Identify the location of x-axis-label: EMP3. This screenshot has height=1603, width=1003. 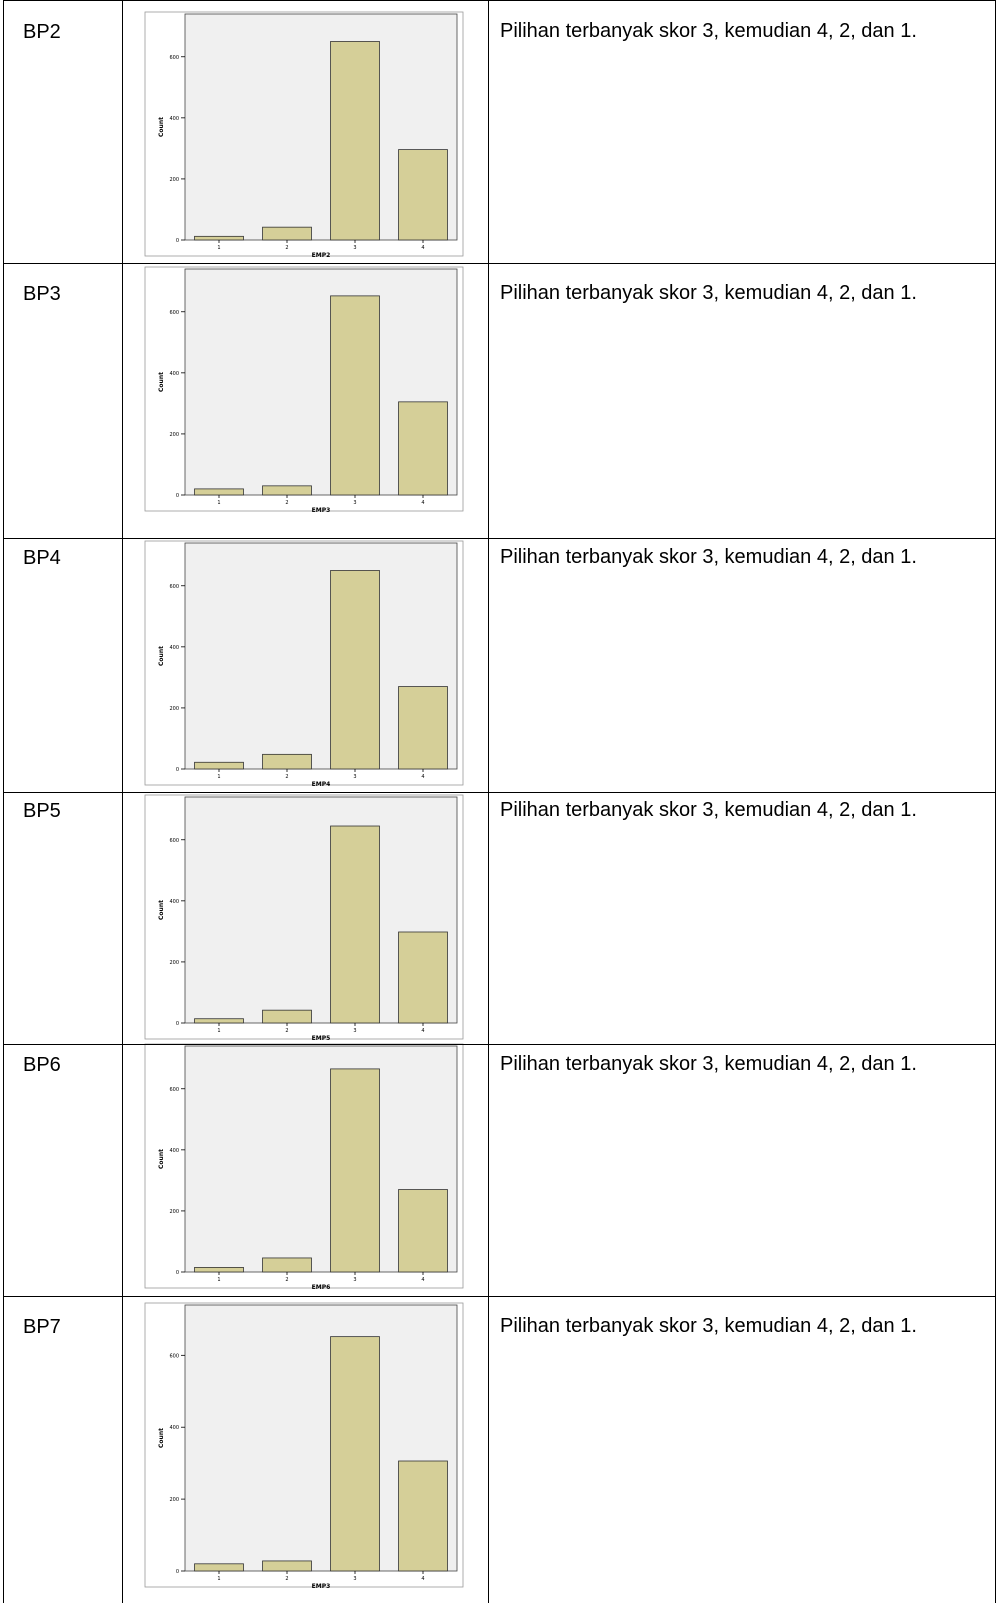
(321, 510).